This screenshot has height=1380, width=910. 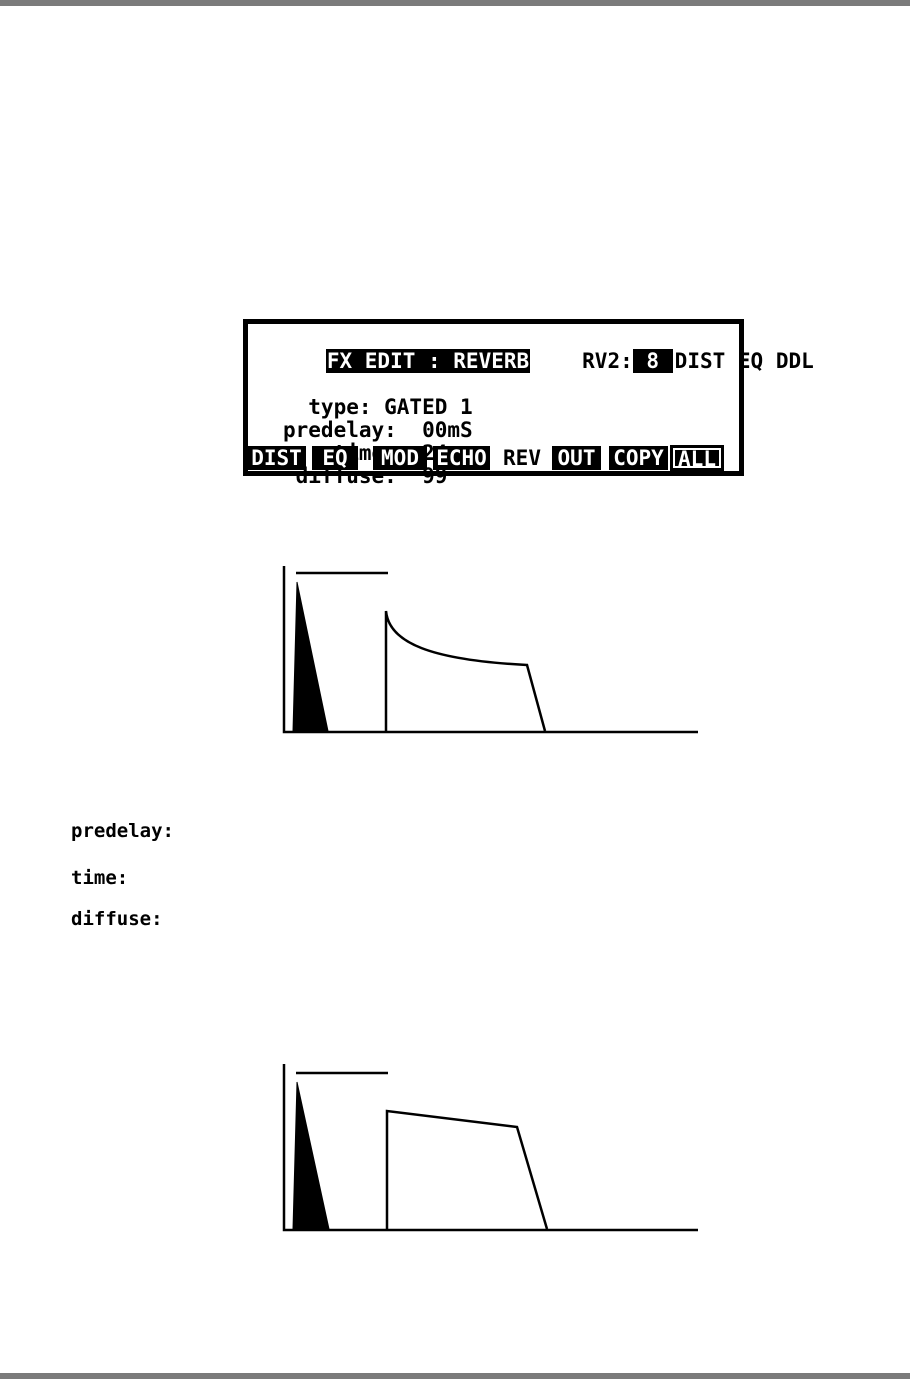 What do you see at coordinates (652, 361) in the screenshot?
I see `unit-field-value: 8` at bounding box center [652, 361].